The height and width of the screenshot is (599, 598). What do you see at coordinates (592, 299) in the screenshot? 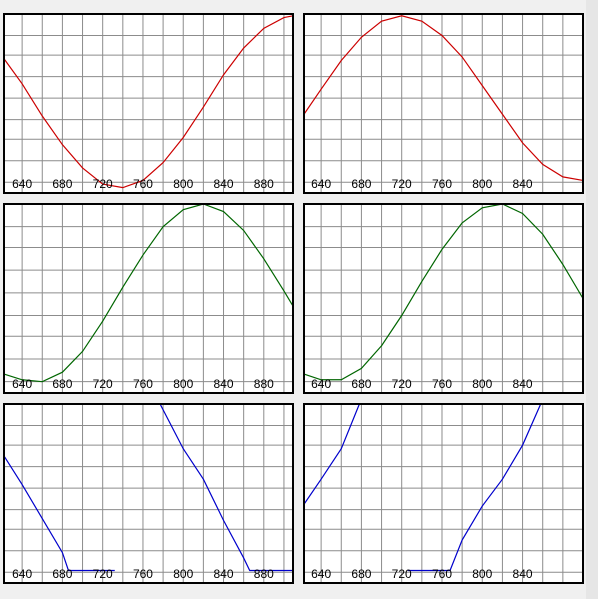
I see `scrollbar` at bounding box center [592, 299].